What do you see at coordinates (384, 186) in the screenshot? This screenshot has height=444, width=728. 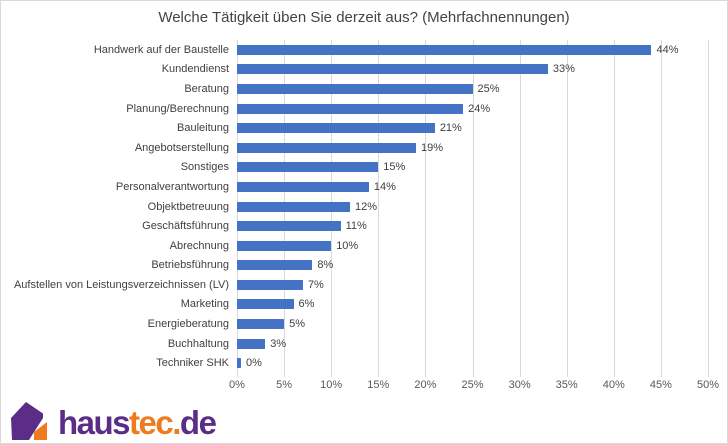 I see `bar-value-label: 14%` at bounding box center [384, 186].